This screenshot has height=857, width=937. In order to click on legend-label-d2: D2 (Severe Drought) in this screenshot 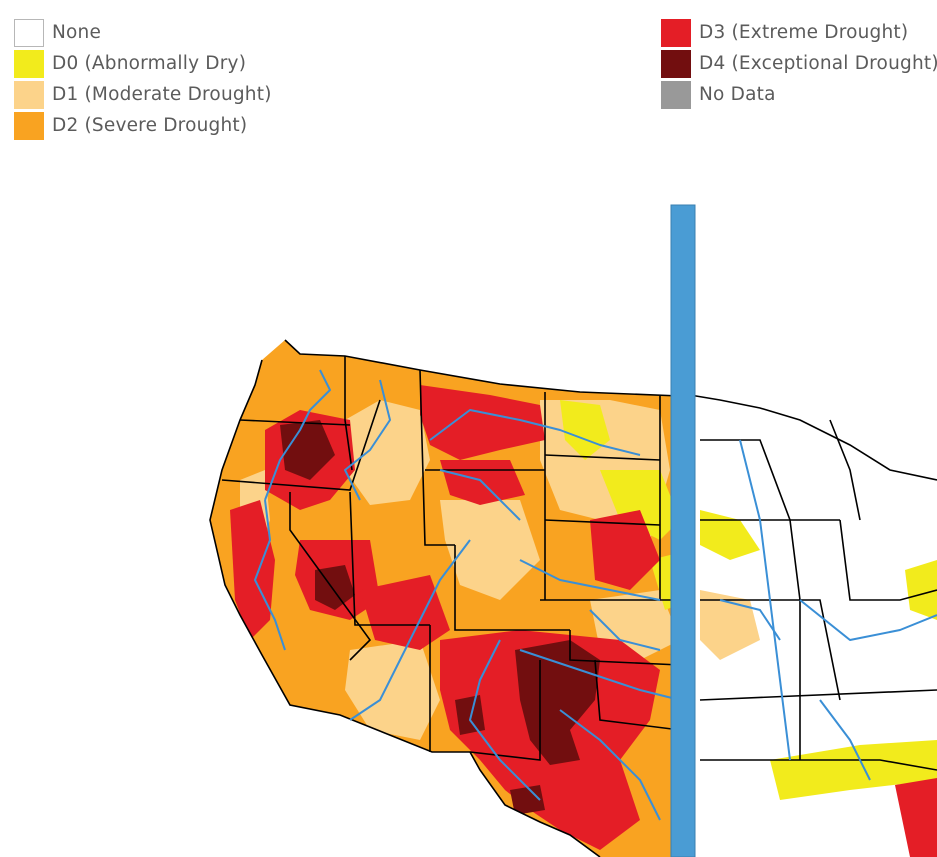, I will do `click(150, 125)`.